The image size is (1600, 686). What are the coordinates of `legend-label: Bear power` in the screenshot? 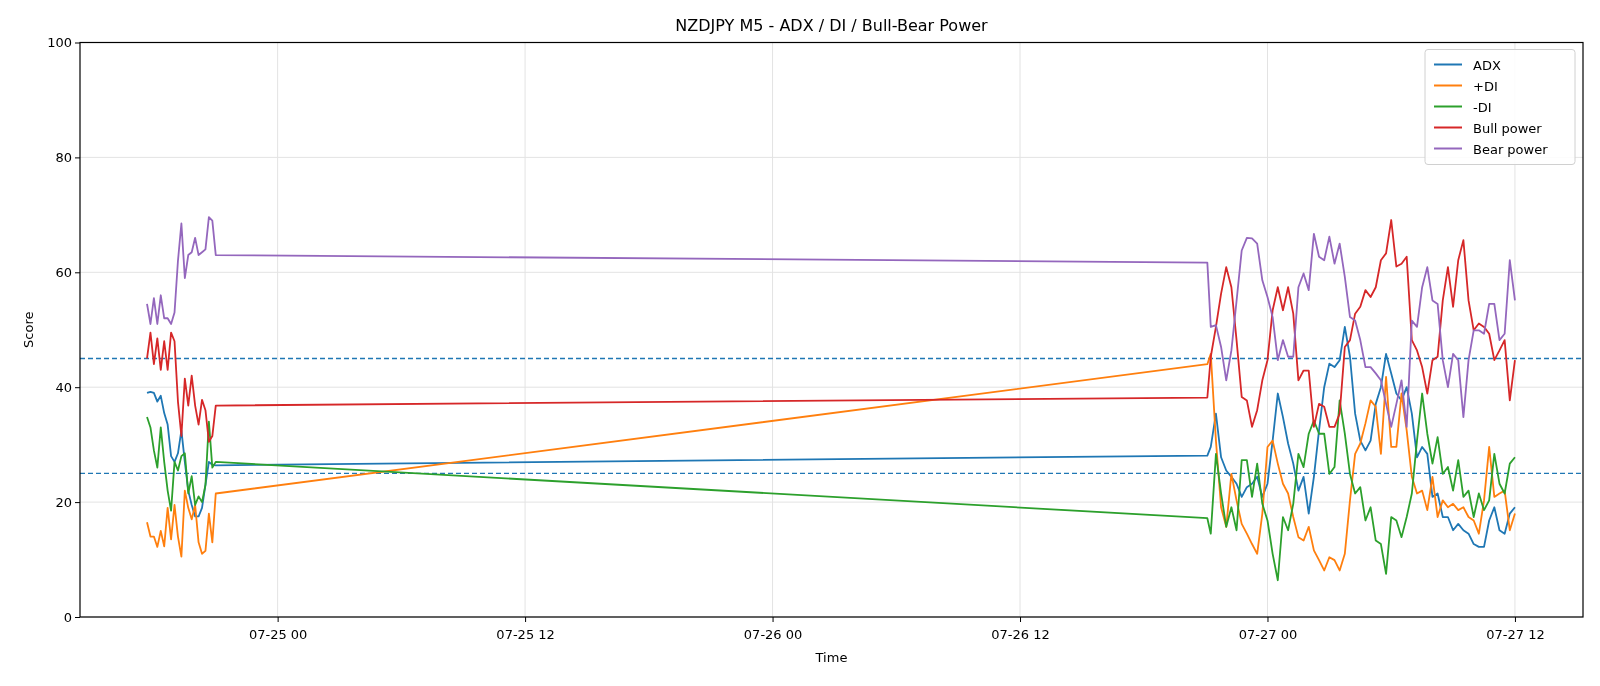 It's located at (1511, 149).